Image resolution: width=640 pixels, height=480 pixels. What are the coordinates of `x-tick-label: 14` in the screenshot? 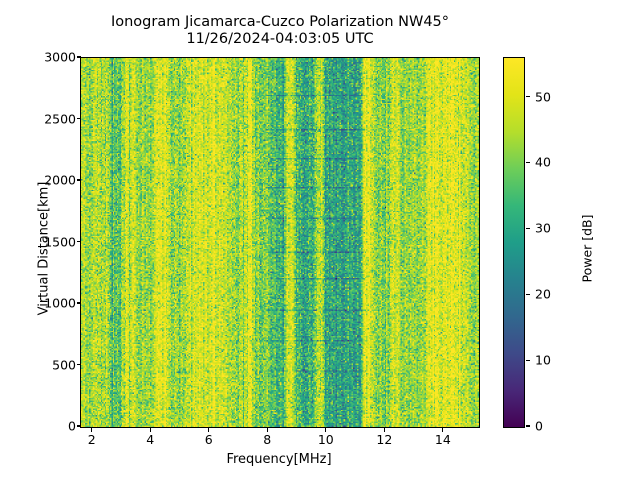 It's located at (442, 439).